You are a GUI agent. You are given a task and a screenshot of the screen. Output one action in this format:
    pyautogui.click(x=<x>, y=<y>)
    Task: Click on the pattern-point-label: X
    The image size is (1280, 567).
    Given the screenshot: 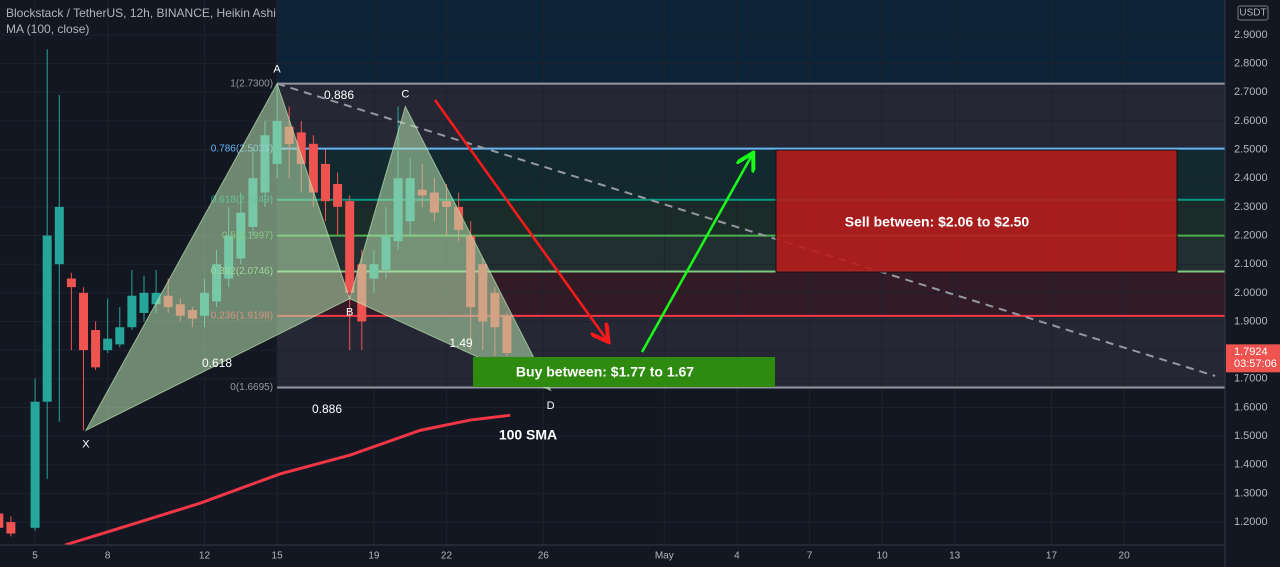 What is the action you would take?
    pyautogui.click(x=86, y=444)
    